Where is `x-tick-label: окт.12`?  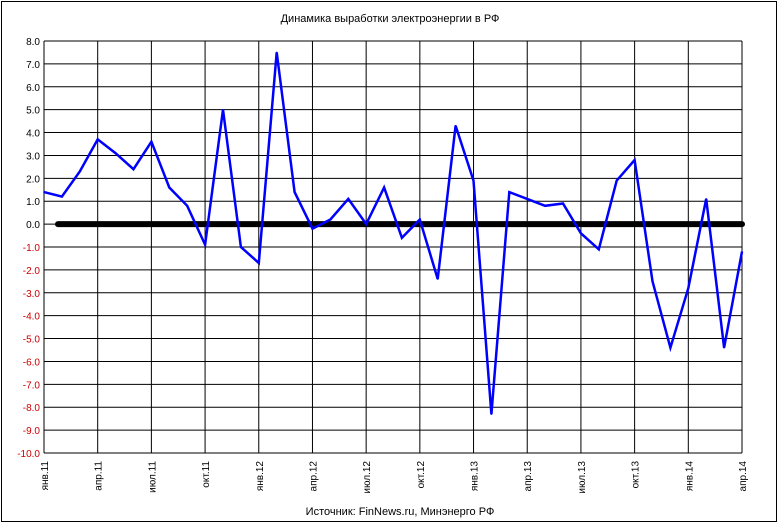
x-tick-label: окт.12 is located at coordinates (421, 475).